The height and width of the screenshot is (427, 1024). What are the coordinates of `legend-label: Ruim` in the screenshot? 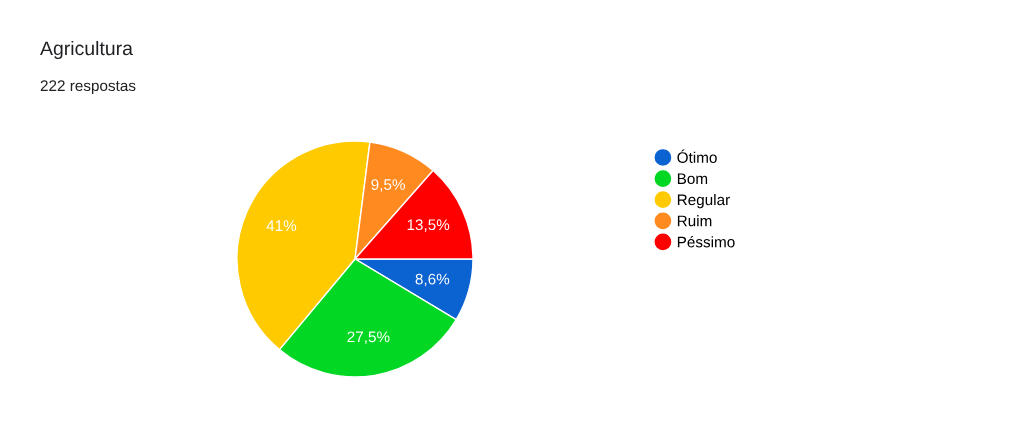 It's located at (694, 221).